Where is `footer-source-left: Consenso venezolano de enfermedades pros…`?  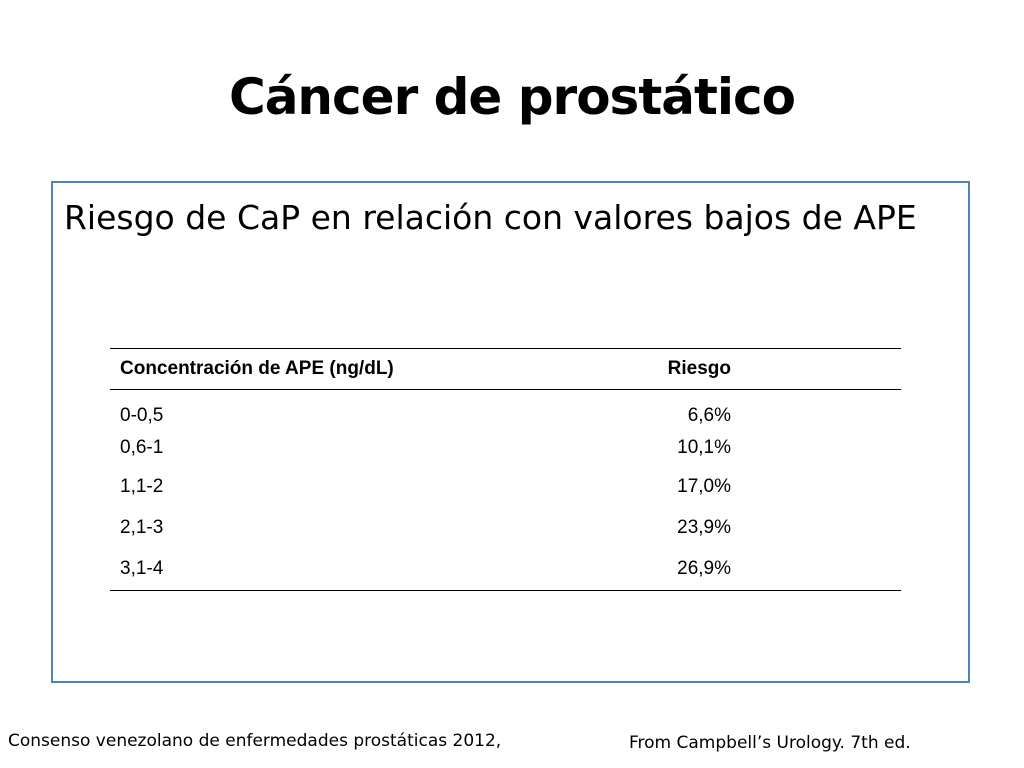 footer-source-left: Consenso venezolano de enfermedades pros… is located at coordinates (255, 741).